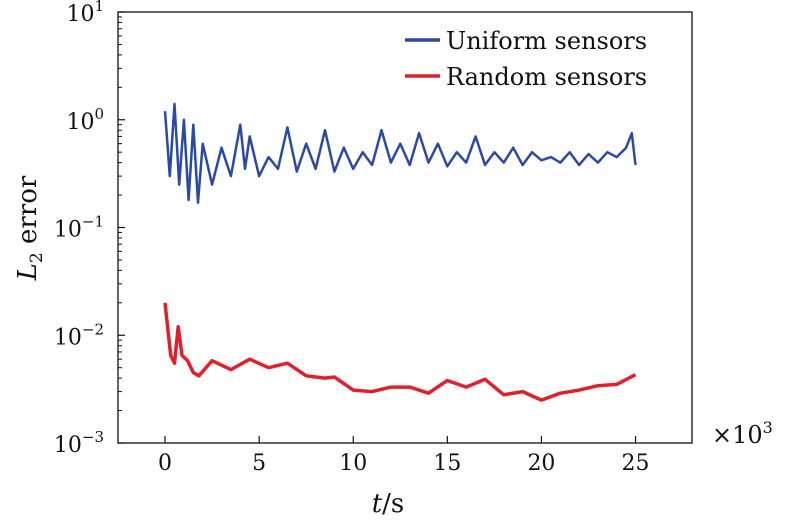  What do you see at coordinates (546, 77) in the screenshot?
I see `legend-label-random: Random sensors` at bounding box center [546, 77].